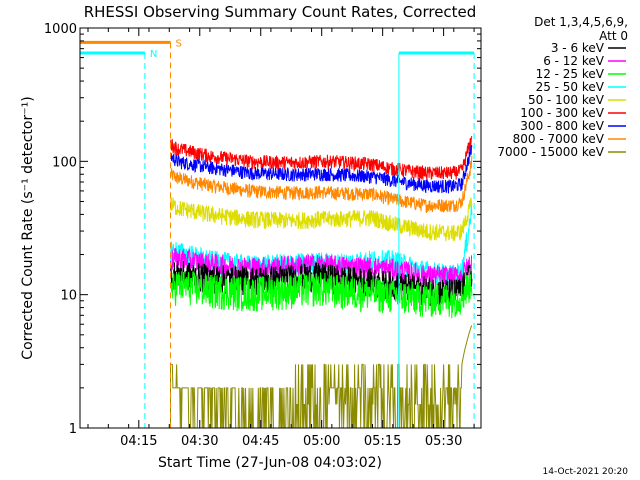 This screenshot has width=640, height=480. I want to click on interval-label-0: N, so click(153, 54).